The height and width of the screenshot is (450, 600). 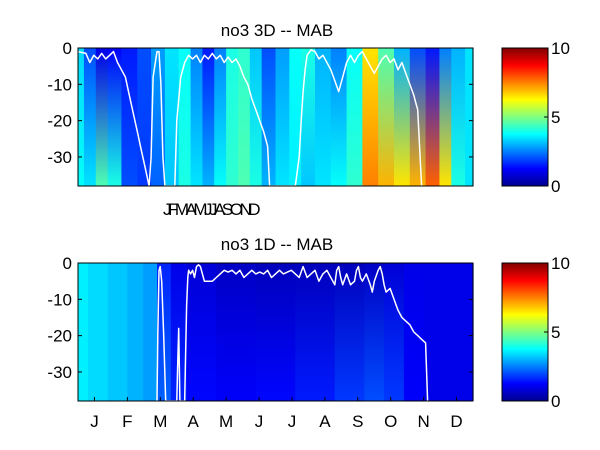 I want to click on colorbar-1d, so click(x=525, y=332).